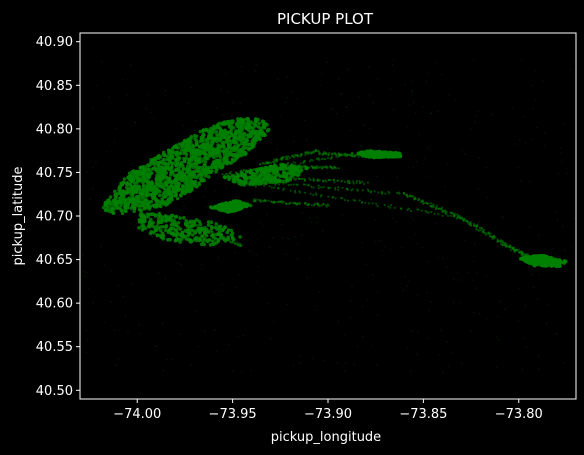 Image resolution: width=584 pixels, height=455 pixels. Describe the element at coordinates (54, 260) in the screenshot. I see `y-tick-label: 40.65` at that location.